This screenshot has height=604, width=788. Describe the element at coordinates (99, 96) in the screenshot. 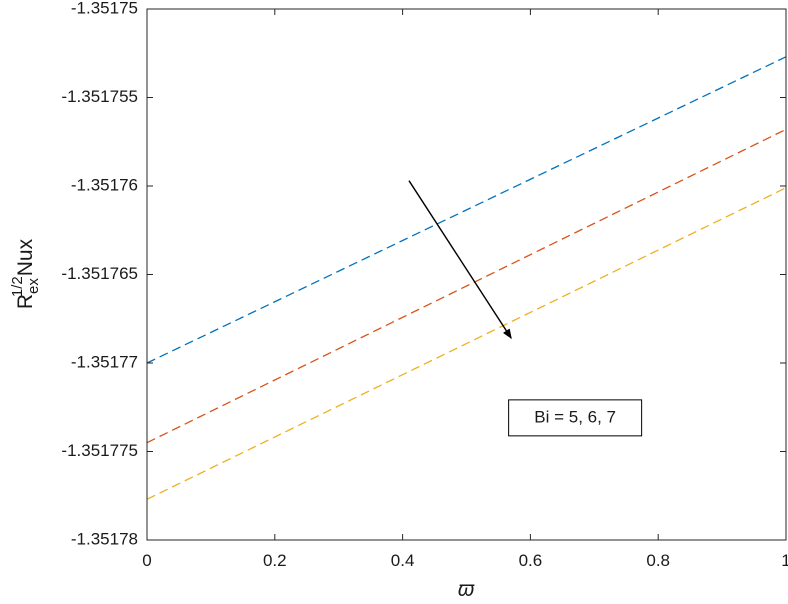

I see `y-tick-label: -1.351755` at that location.